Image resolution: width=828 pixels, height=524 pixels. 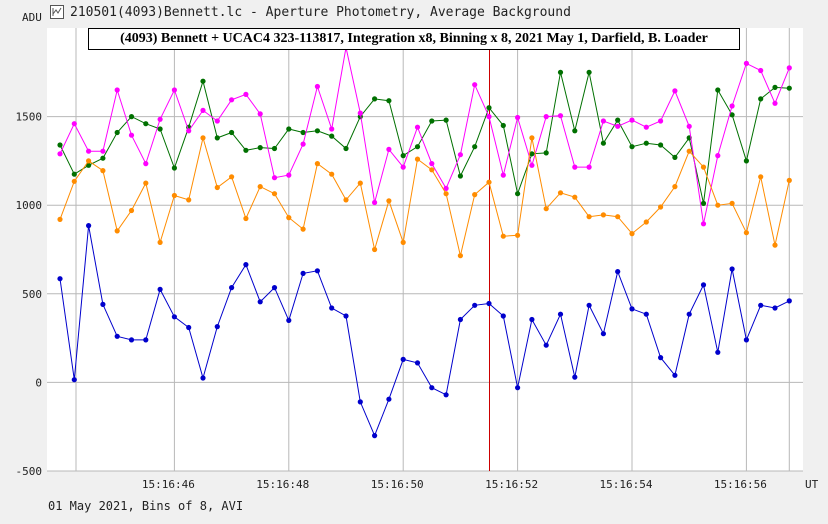 What do you see at coordinates (511, 484) in the screenshot?
I see `x-tick-label: 15:16:52` at bounding box center [511, 484].